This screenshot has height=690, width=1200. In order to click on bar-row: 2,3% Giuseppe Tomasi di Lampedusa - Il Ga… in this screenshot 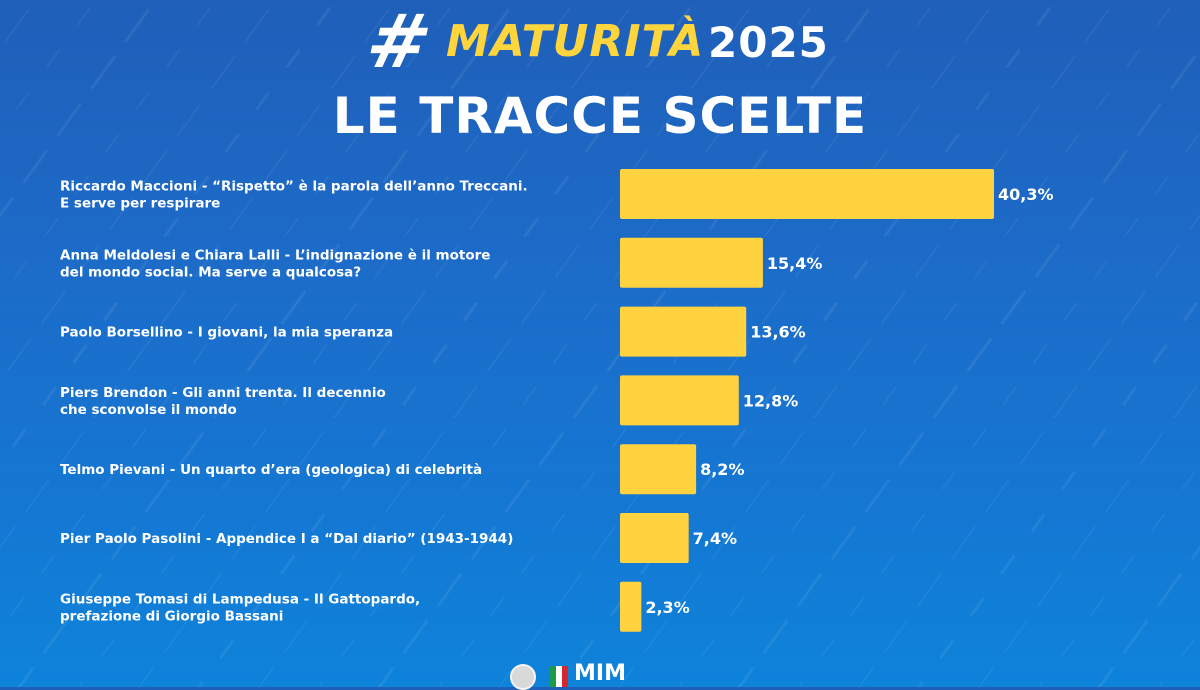, I will do `click(375, 606)`.